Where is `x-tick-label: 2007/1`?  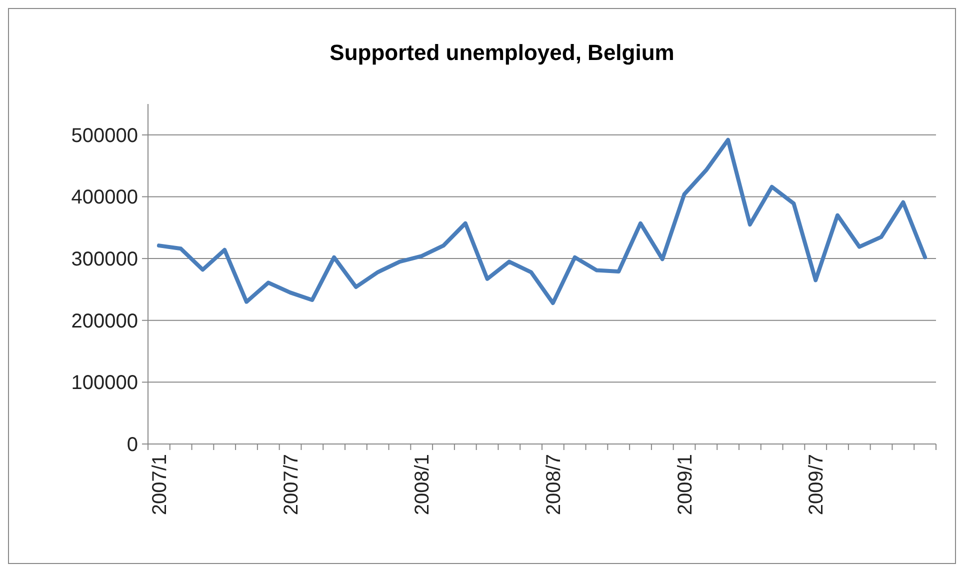
x-tick-label: 2007/1 is located at coordinates (159, 485).